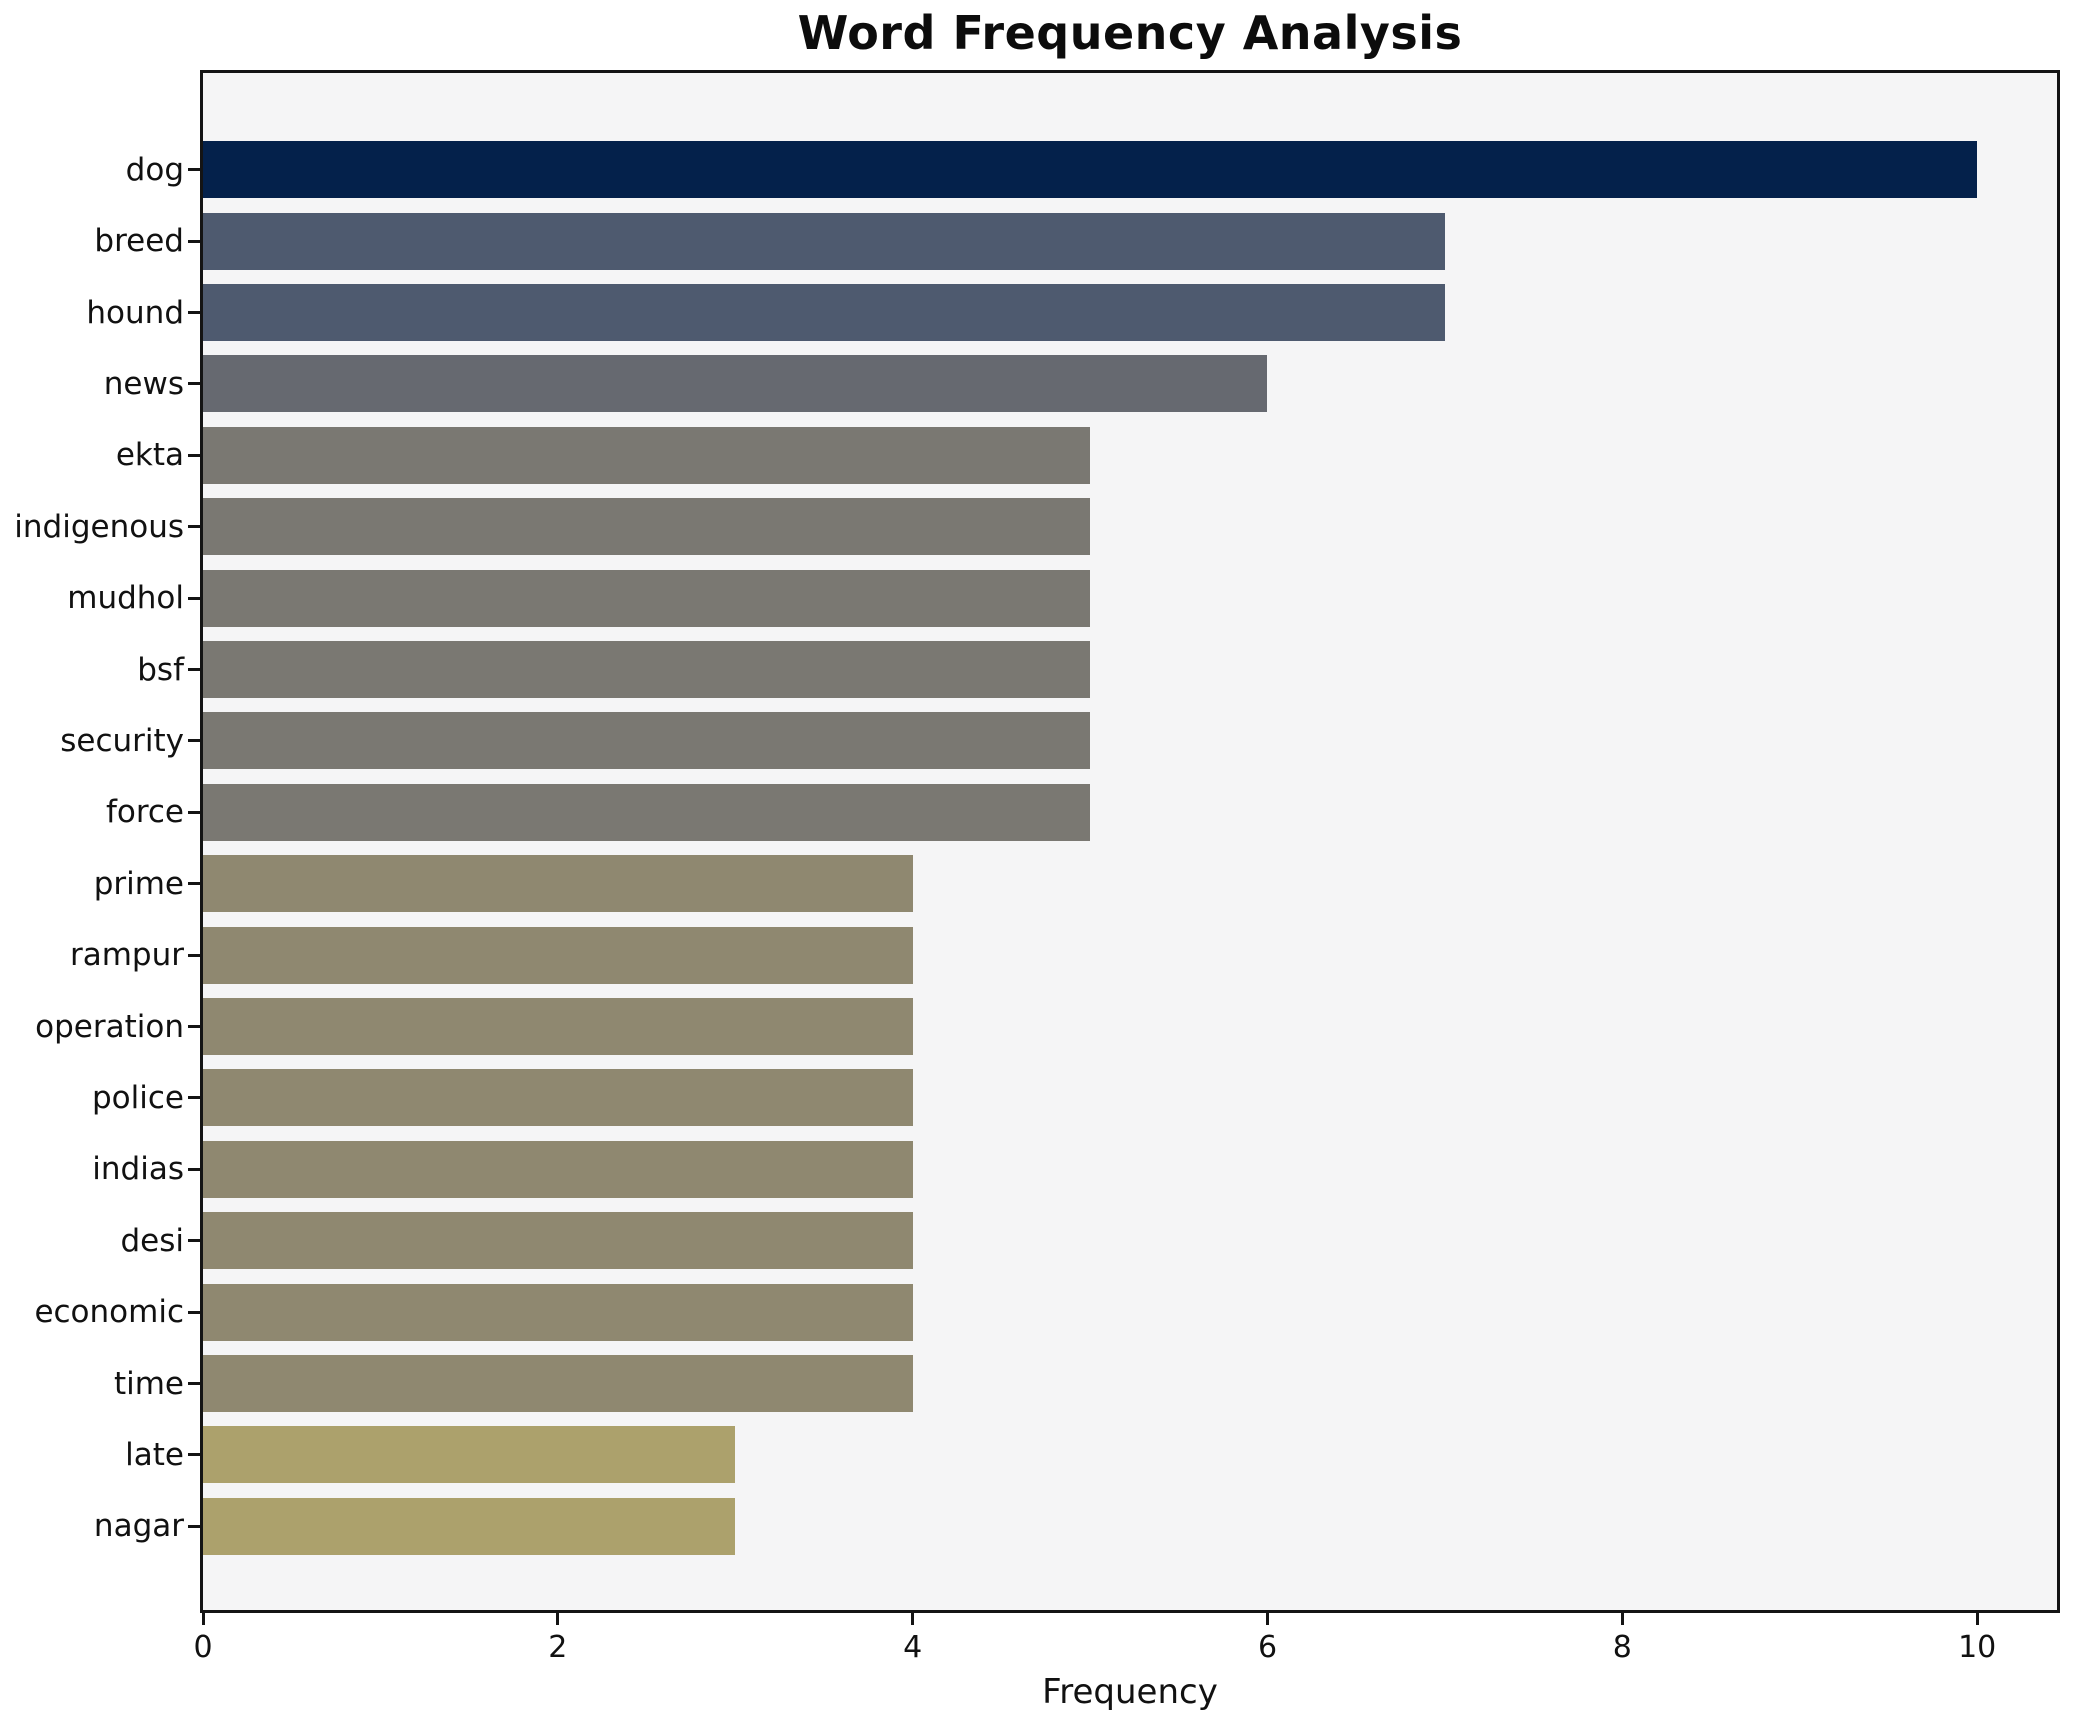  What do you see at coordinates (735, 384) in the screenshot?
I see `bar-news` at bounding box center [735, 384].